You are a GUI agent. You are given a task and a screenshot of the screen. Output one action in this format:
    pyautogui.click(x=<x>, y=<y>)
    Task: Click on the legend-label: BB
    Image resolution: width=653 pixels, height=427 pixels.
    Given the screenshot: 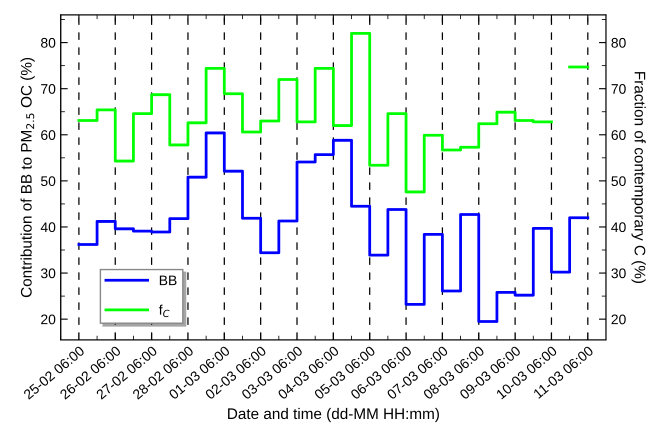 What is the action you would take?
    pyautogui.click(x=168, y=281)
    